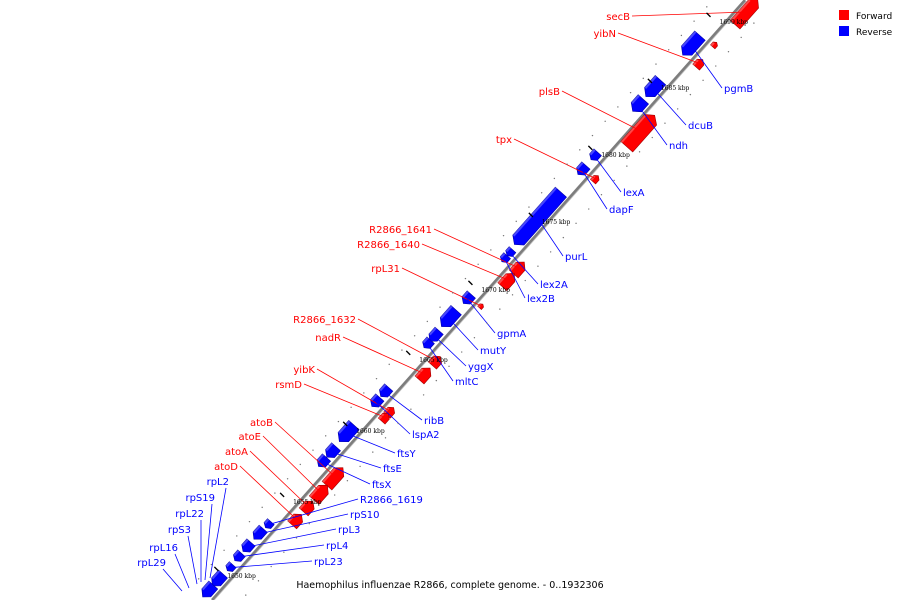 Image resolution: width=900 pixels, height=600 pixels. I want to click on kbp-tick-label: 1655 kbp, so click(307, 502).